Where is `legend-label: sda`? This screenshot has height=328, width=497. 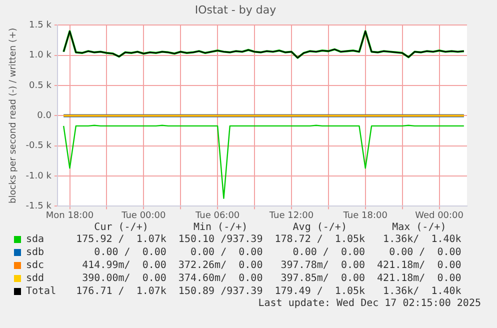 legend-label: sda is located at coordinates (35, 239).